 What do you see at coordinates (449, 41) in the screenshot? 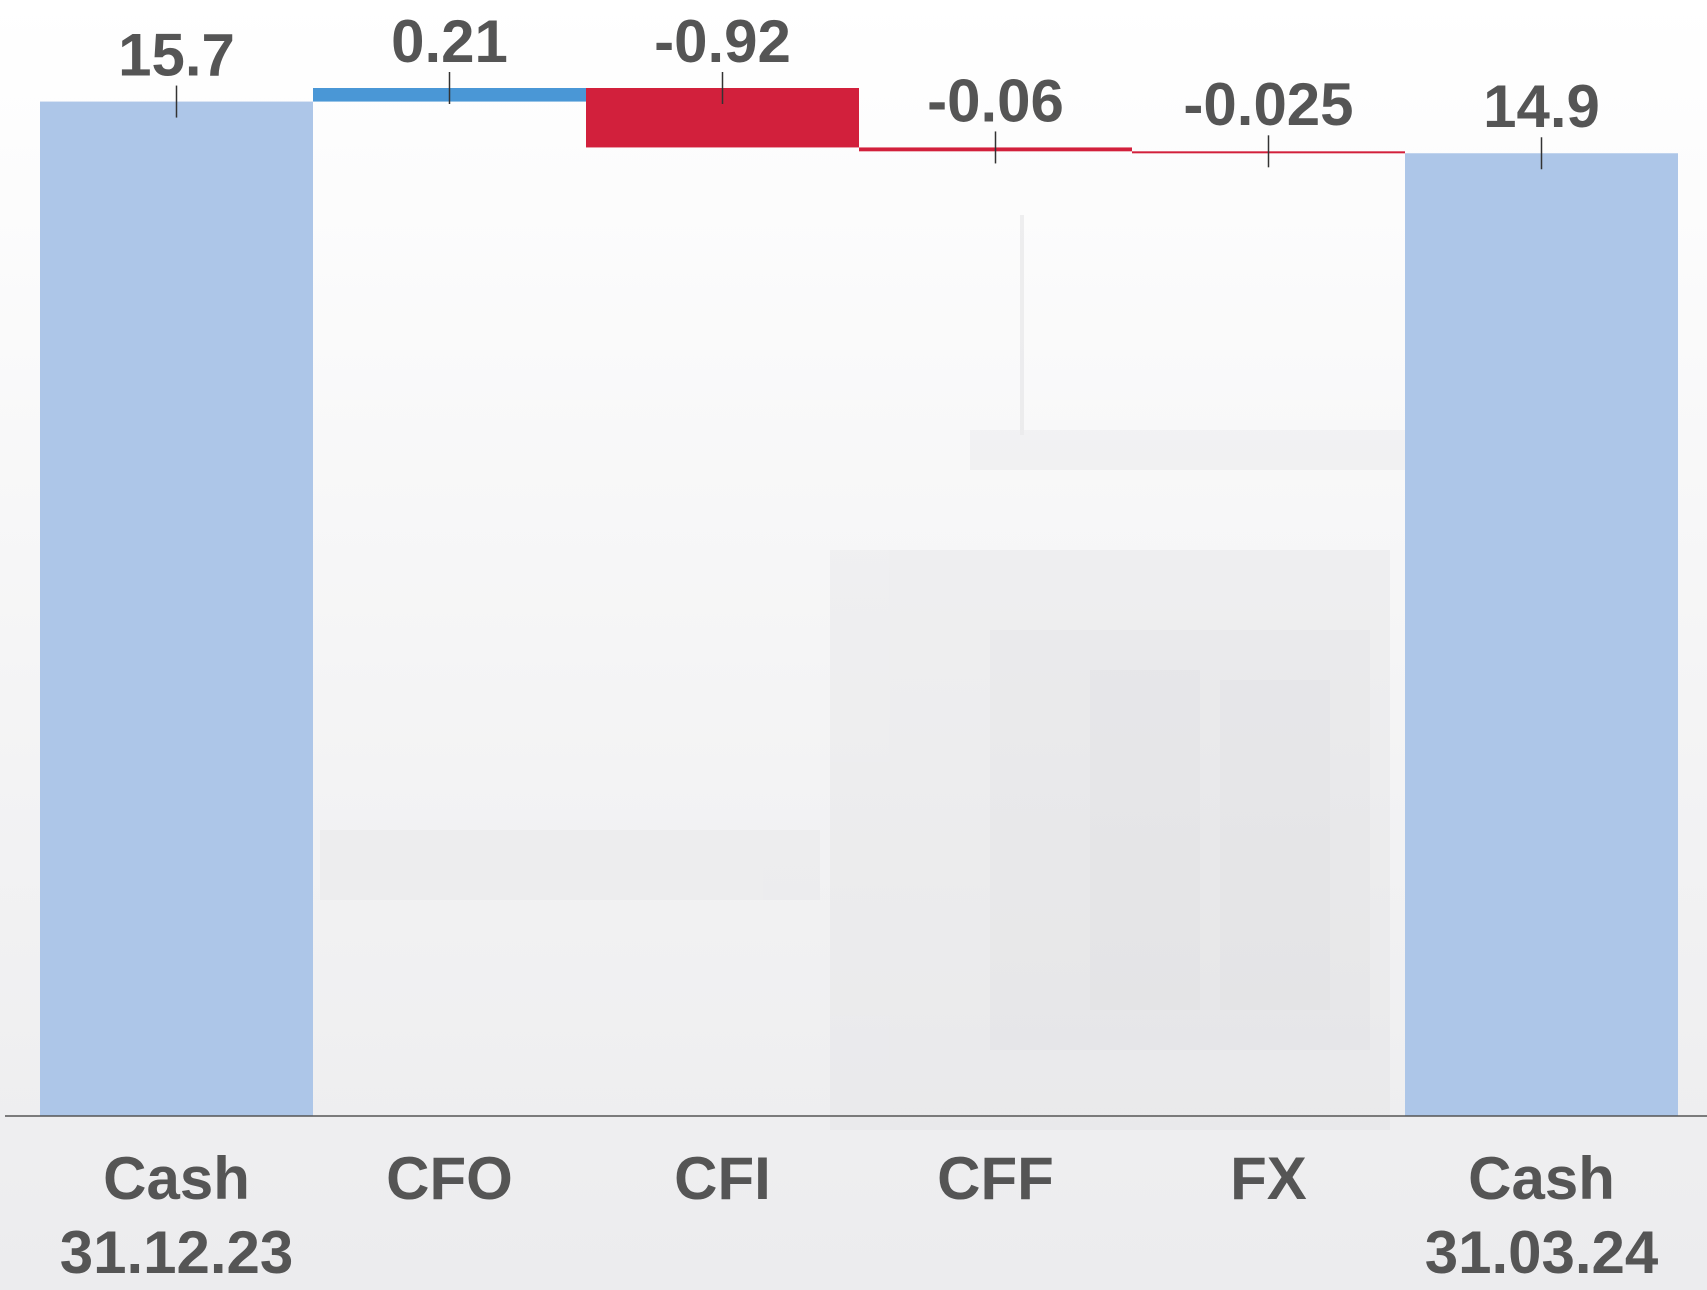
I see `value-label: 0.21` at bounding box center [449, 41].